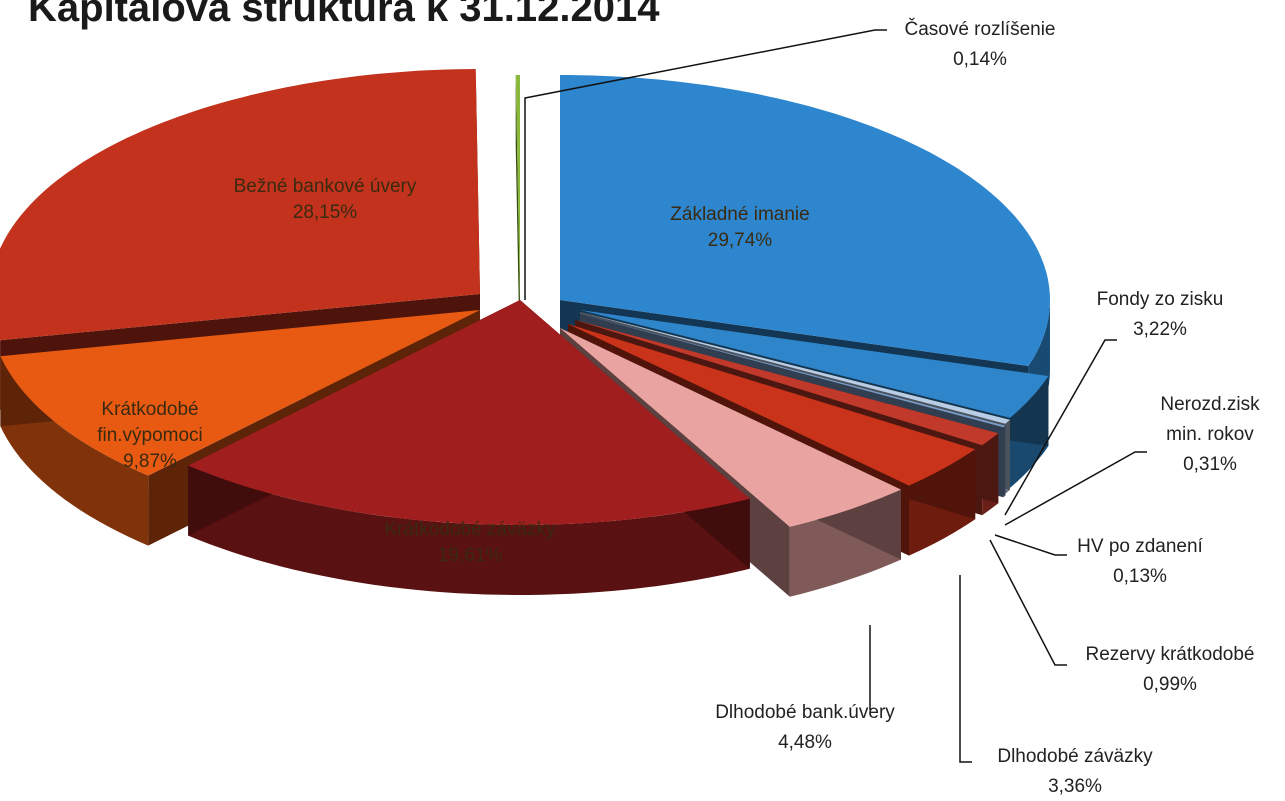 This screenshot has height=801, width=1285. What do you see at coordinates (150, 422) in the screenshot?
I see `slice-label-kratkodobe-fin-vypomoci: Krátkodobé fin.výpomoci` at bounding box center [150, 422].